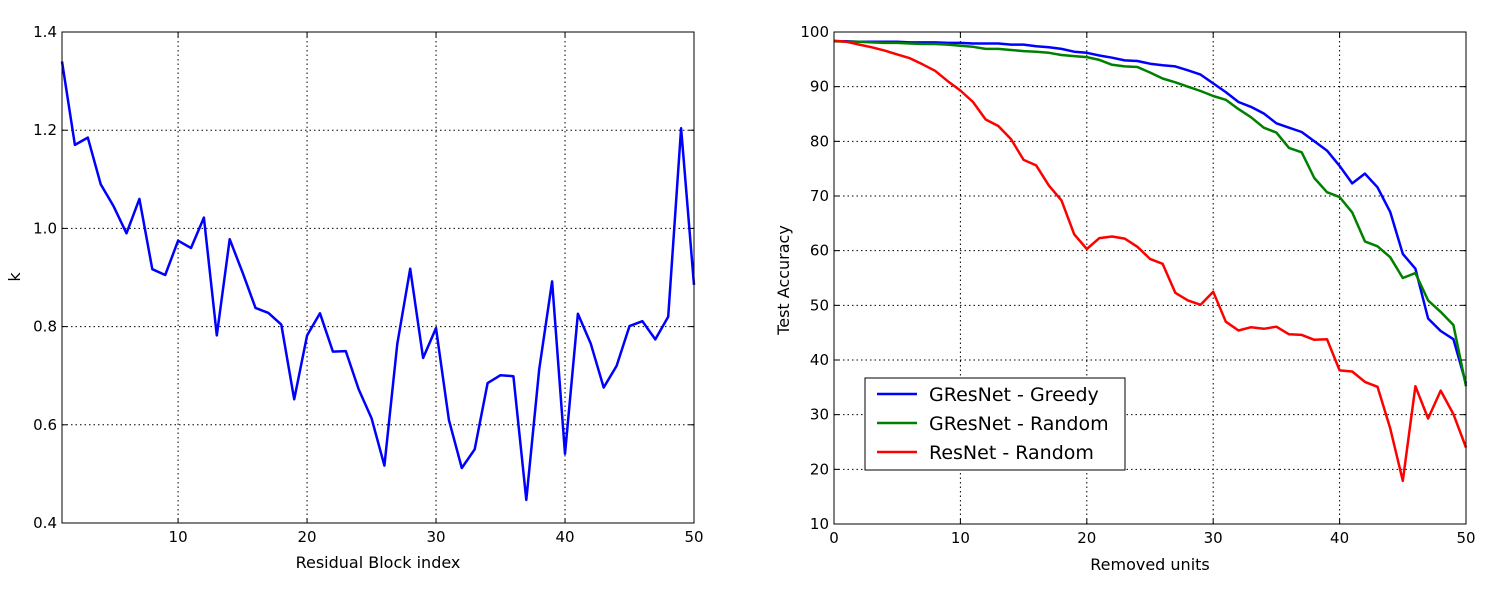 Image resolution: width=1512 pixels, height=615 pixels. What do you see at coordinates (45, 327) in the screenshot?
I see `y-tick-label: 0.8` at bounding box center [45, 327].